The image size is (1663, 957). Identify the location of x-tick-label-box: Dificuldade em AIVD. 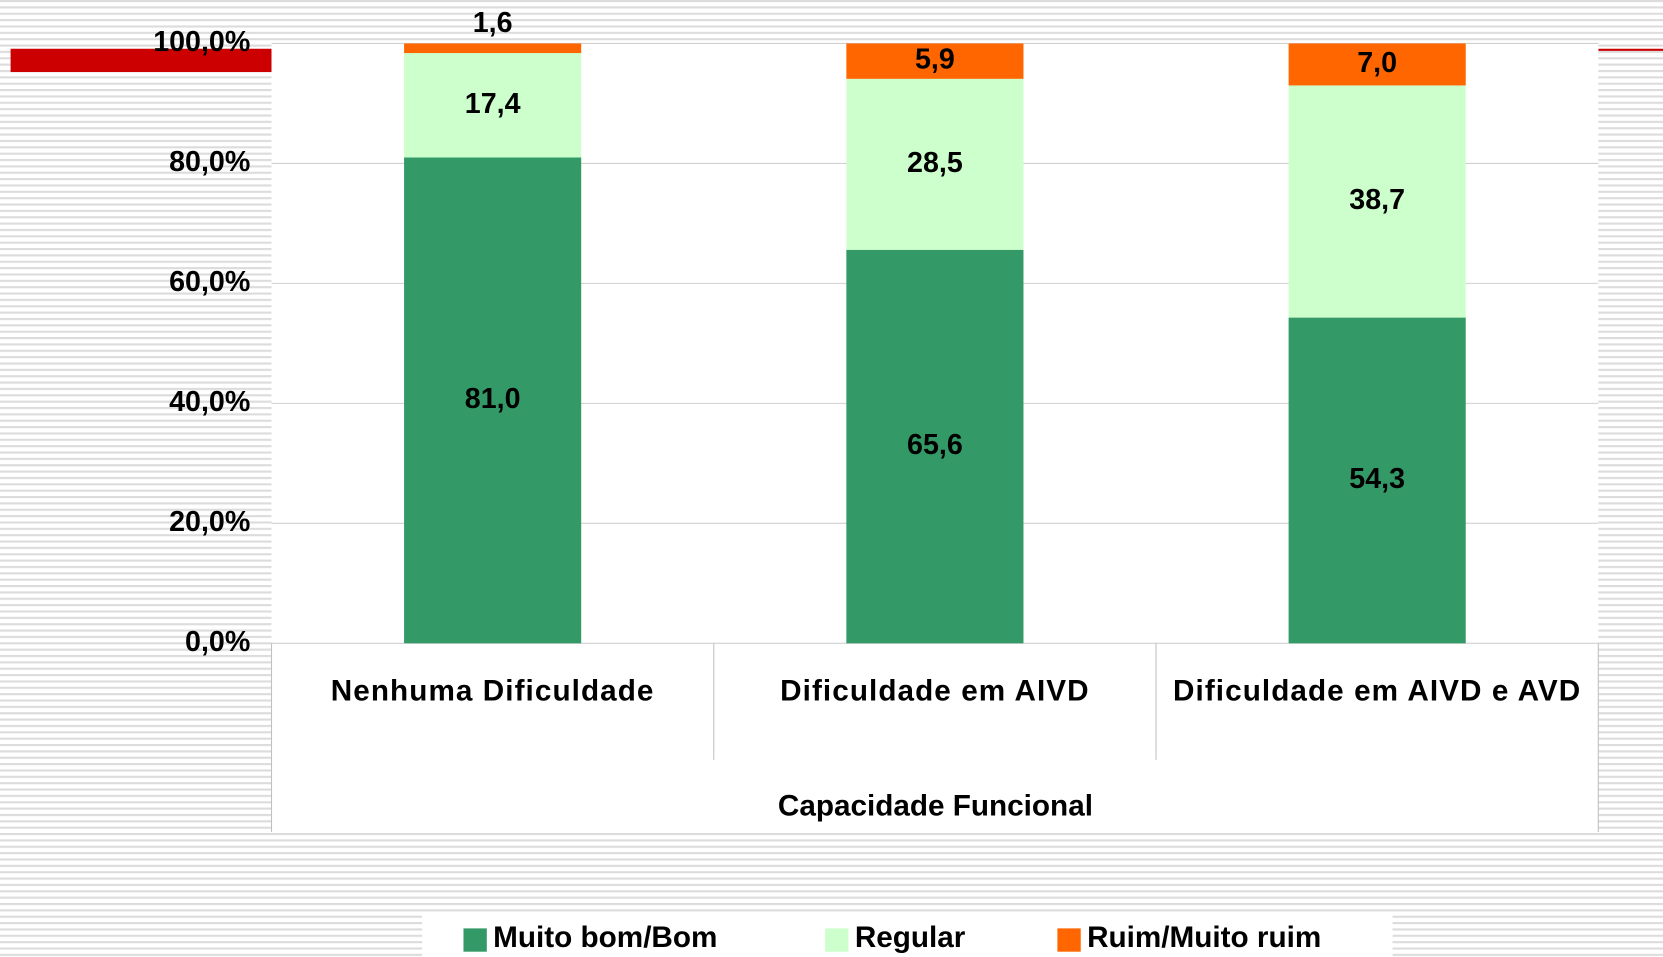
(935, 690).